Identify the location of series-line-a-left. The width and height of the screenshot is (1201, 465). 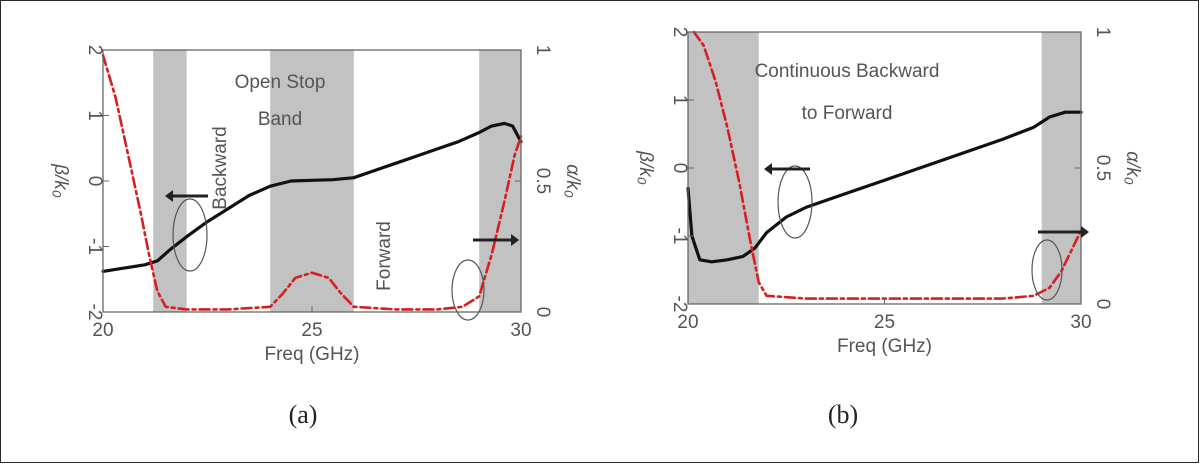
(312, 197).